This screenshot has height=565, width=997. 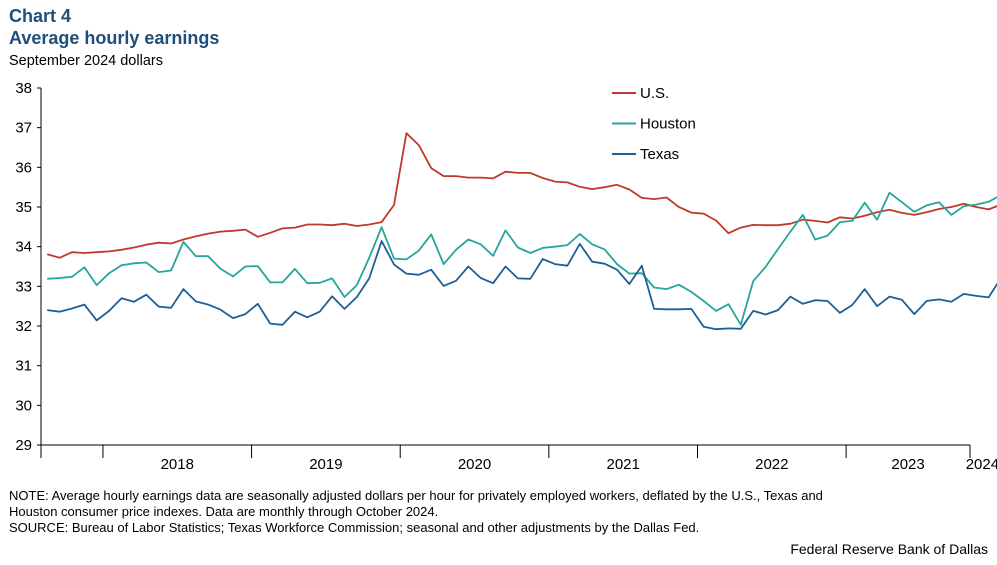 What do you see at coordinates (889, 549) in the screenshot?
I see `credit-line: Federal Reserve Bank of Dallas` at bounding box center [889, 549].